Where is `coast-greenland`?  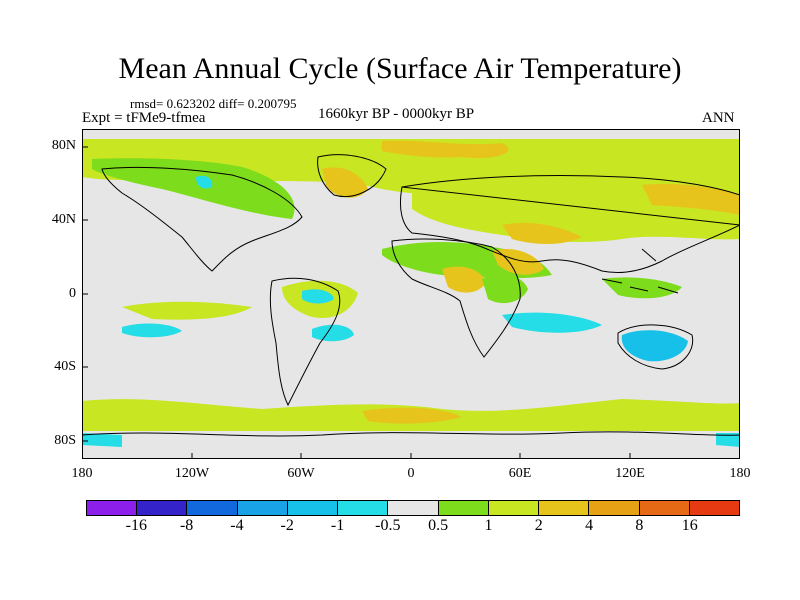 coast-greenland is located at coordinates (352, 175).